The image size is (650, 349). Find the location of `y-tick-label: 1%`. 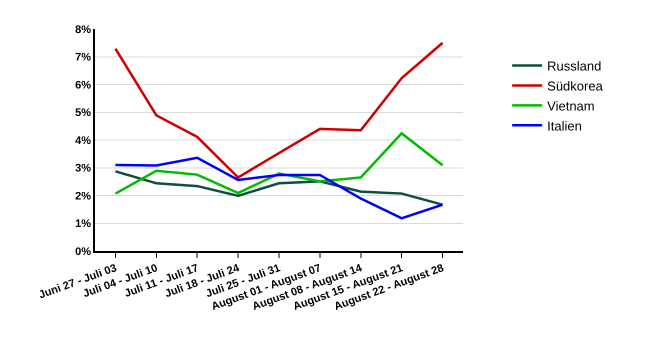

y-tick-label: 1% is located at coordinates (83, 224).